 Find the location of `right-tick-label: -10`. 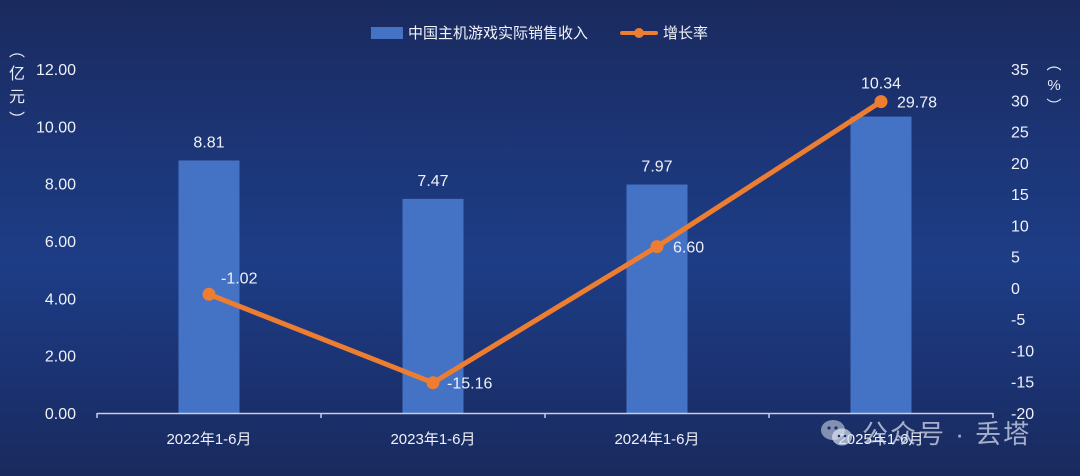

right-tick-label: -10 is located at coordinates (1022, 351).